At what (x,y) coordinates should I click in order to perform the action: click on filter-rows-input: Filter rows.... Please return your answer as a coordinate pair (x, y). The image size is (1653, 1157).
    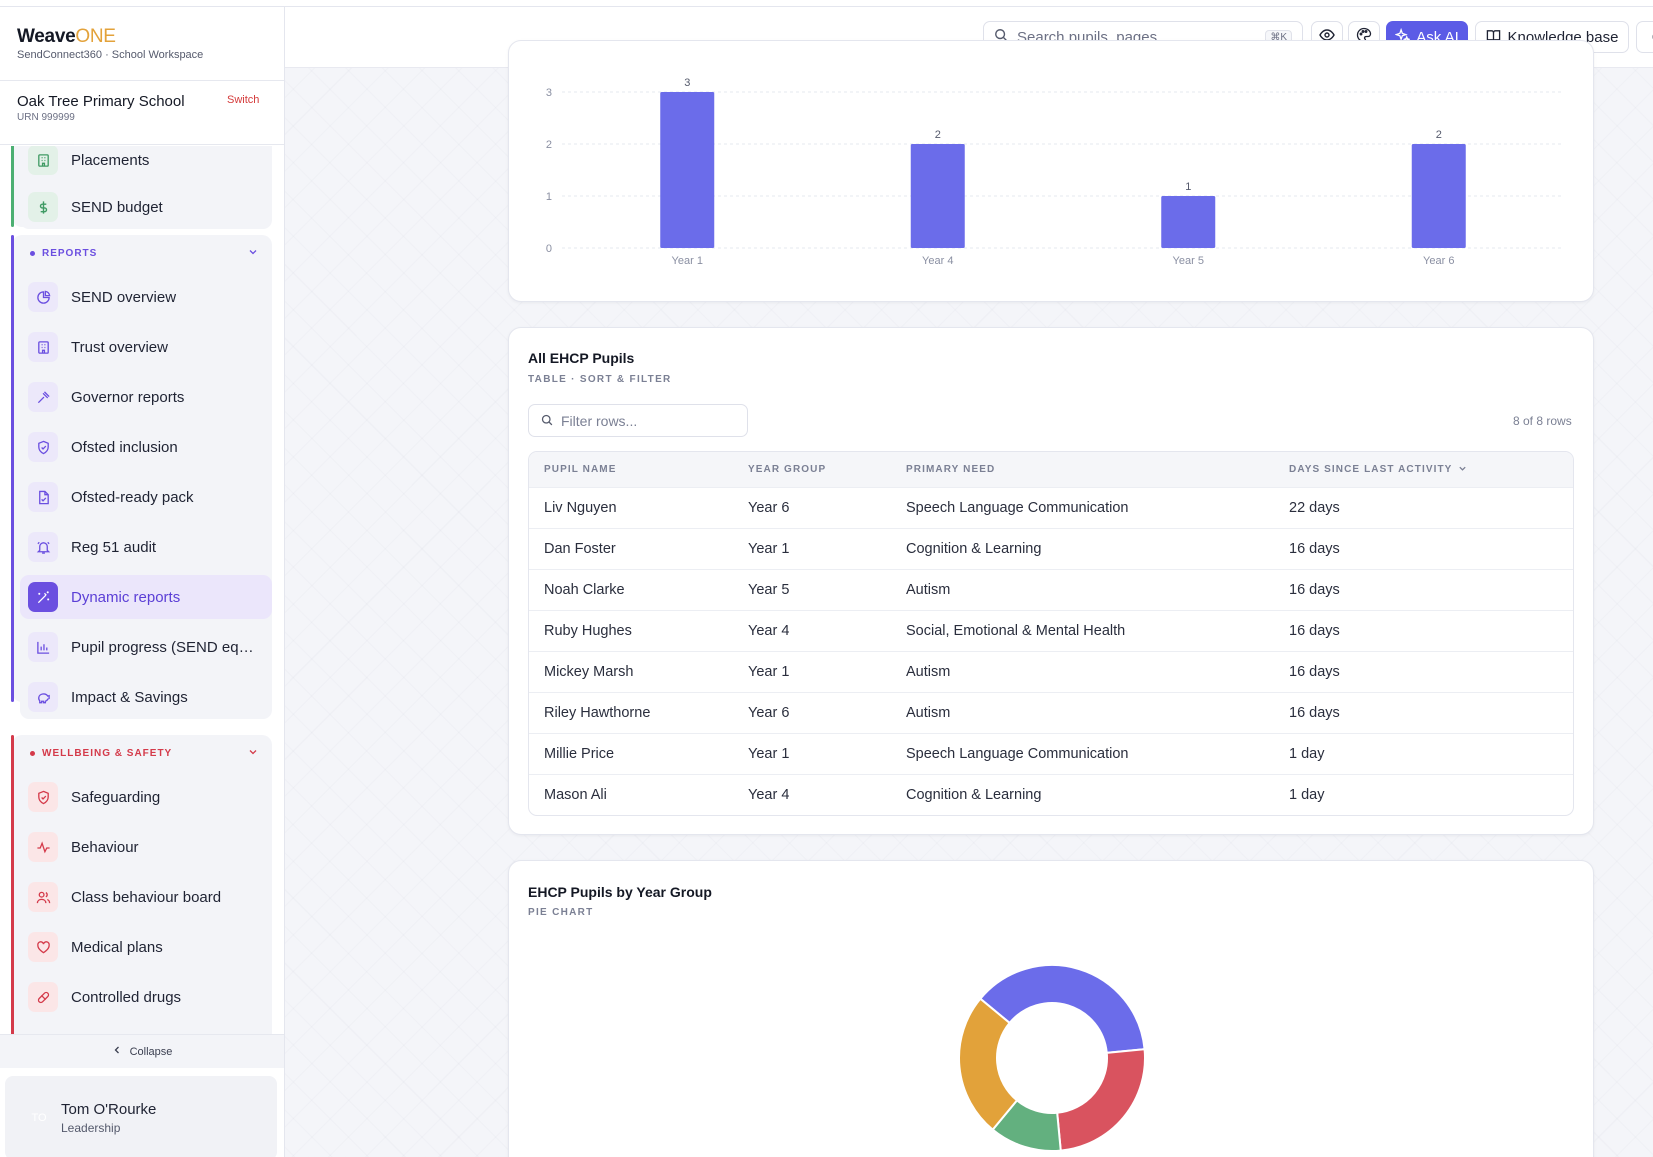
    Looking at the image, I should click on (638, 420).